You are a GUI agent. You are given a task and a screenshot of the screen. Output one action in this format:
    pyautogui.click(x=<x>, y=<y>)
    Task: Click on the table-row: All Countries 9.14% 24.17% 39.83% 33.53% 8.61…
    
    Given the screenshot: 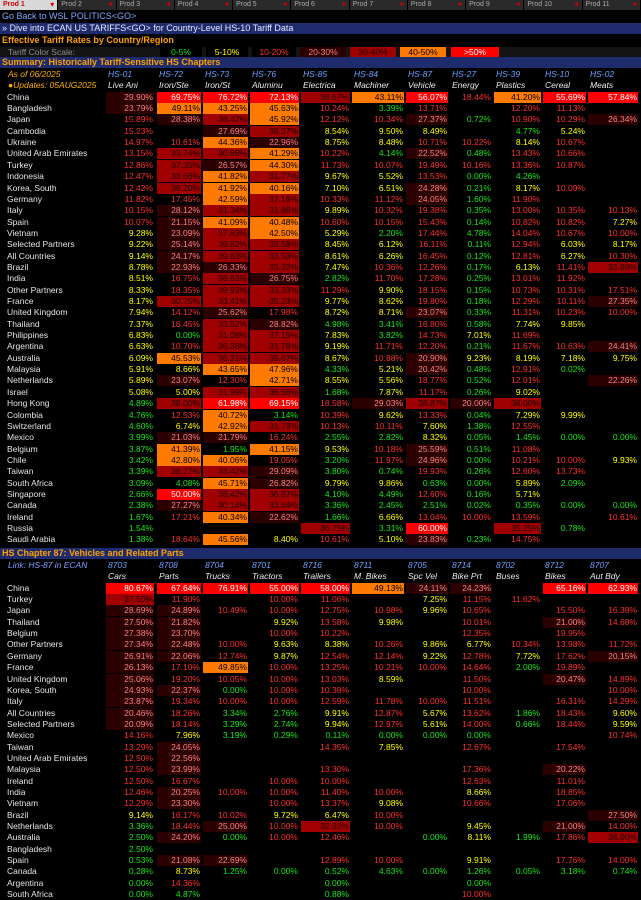 What is the action you would take?
    pyautogui.click(x=320, y=256)
    